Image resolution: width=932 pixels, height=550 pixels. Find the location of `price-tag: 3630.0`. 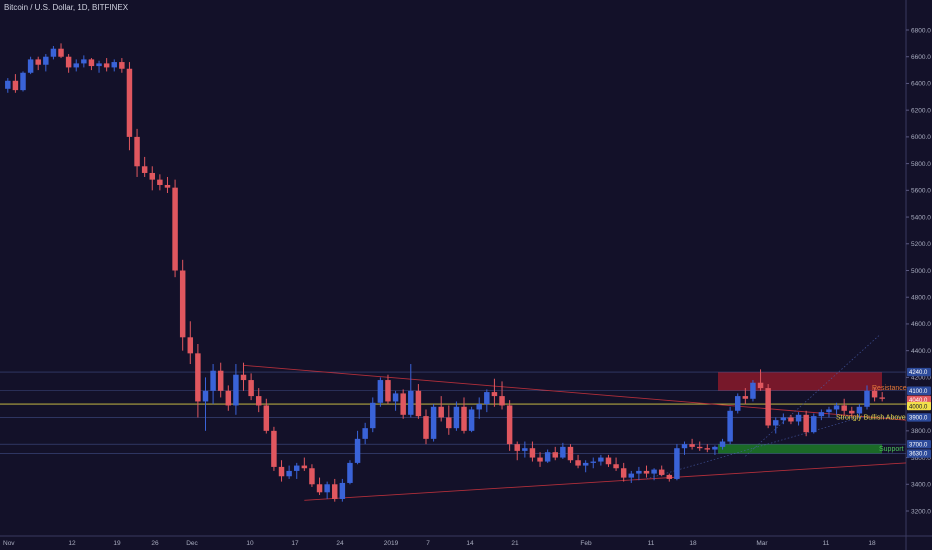

price-tag: 3630.0 is located at coordinates (919, 453).